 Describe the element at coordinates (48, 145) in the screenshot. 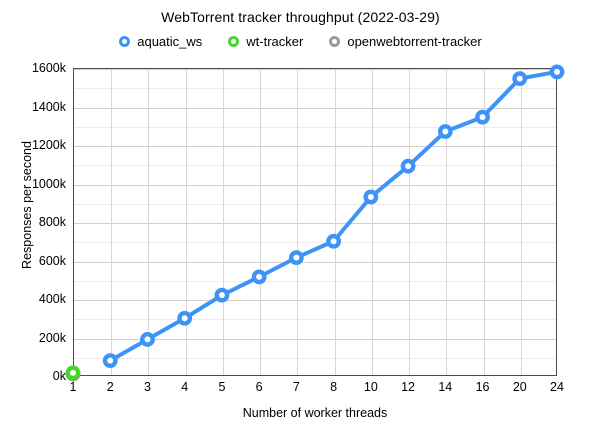

I see `y-axis-tick-label: 1200k` at that location.